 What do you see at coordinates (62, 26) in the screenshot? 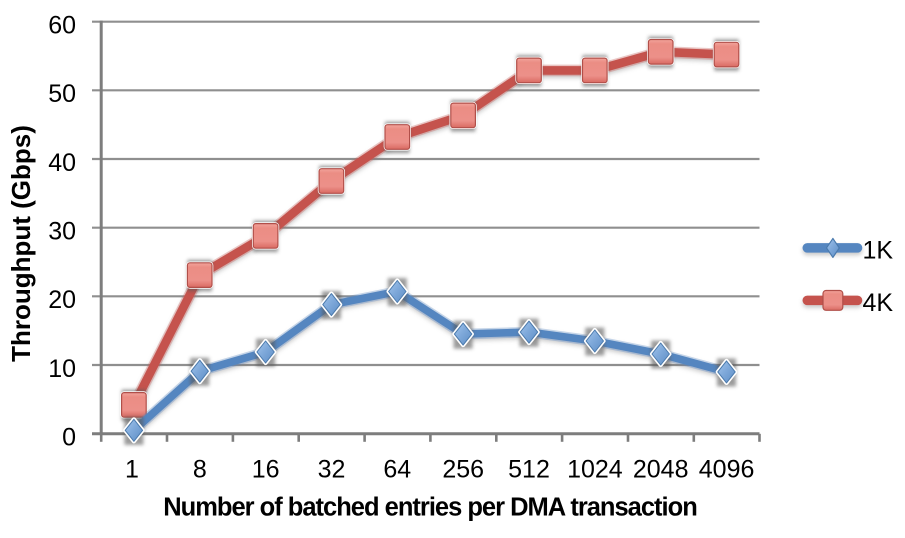
I see `svg-text: 60` at bounding box center [62, 26].